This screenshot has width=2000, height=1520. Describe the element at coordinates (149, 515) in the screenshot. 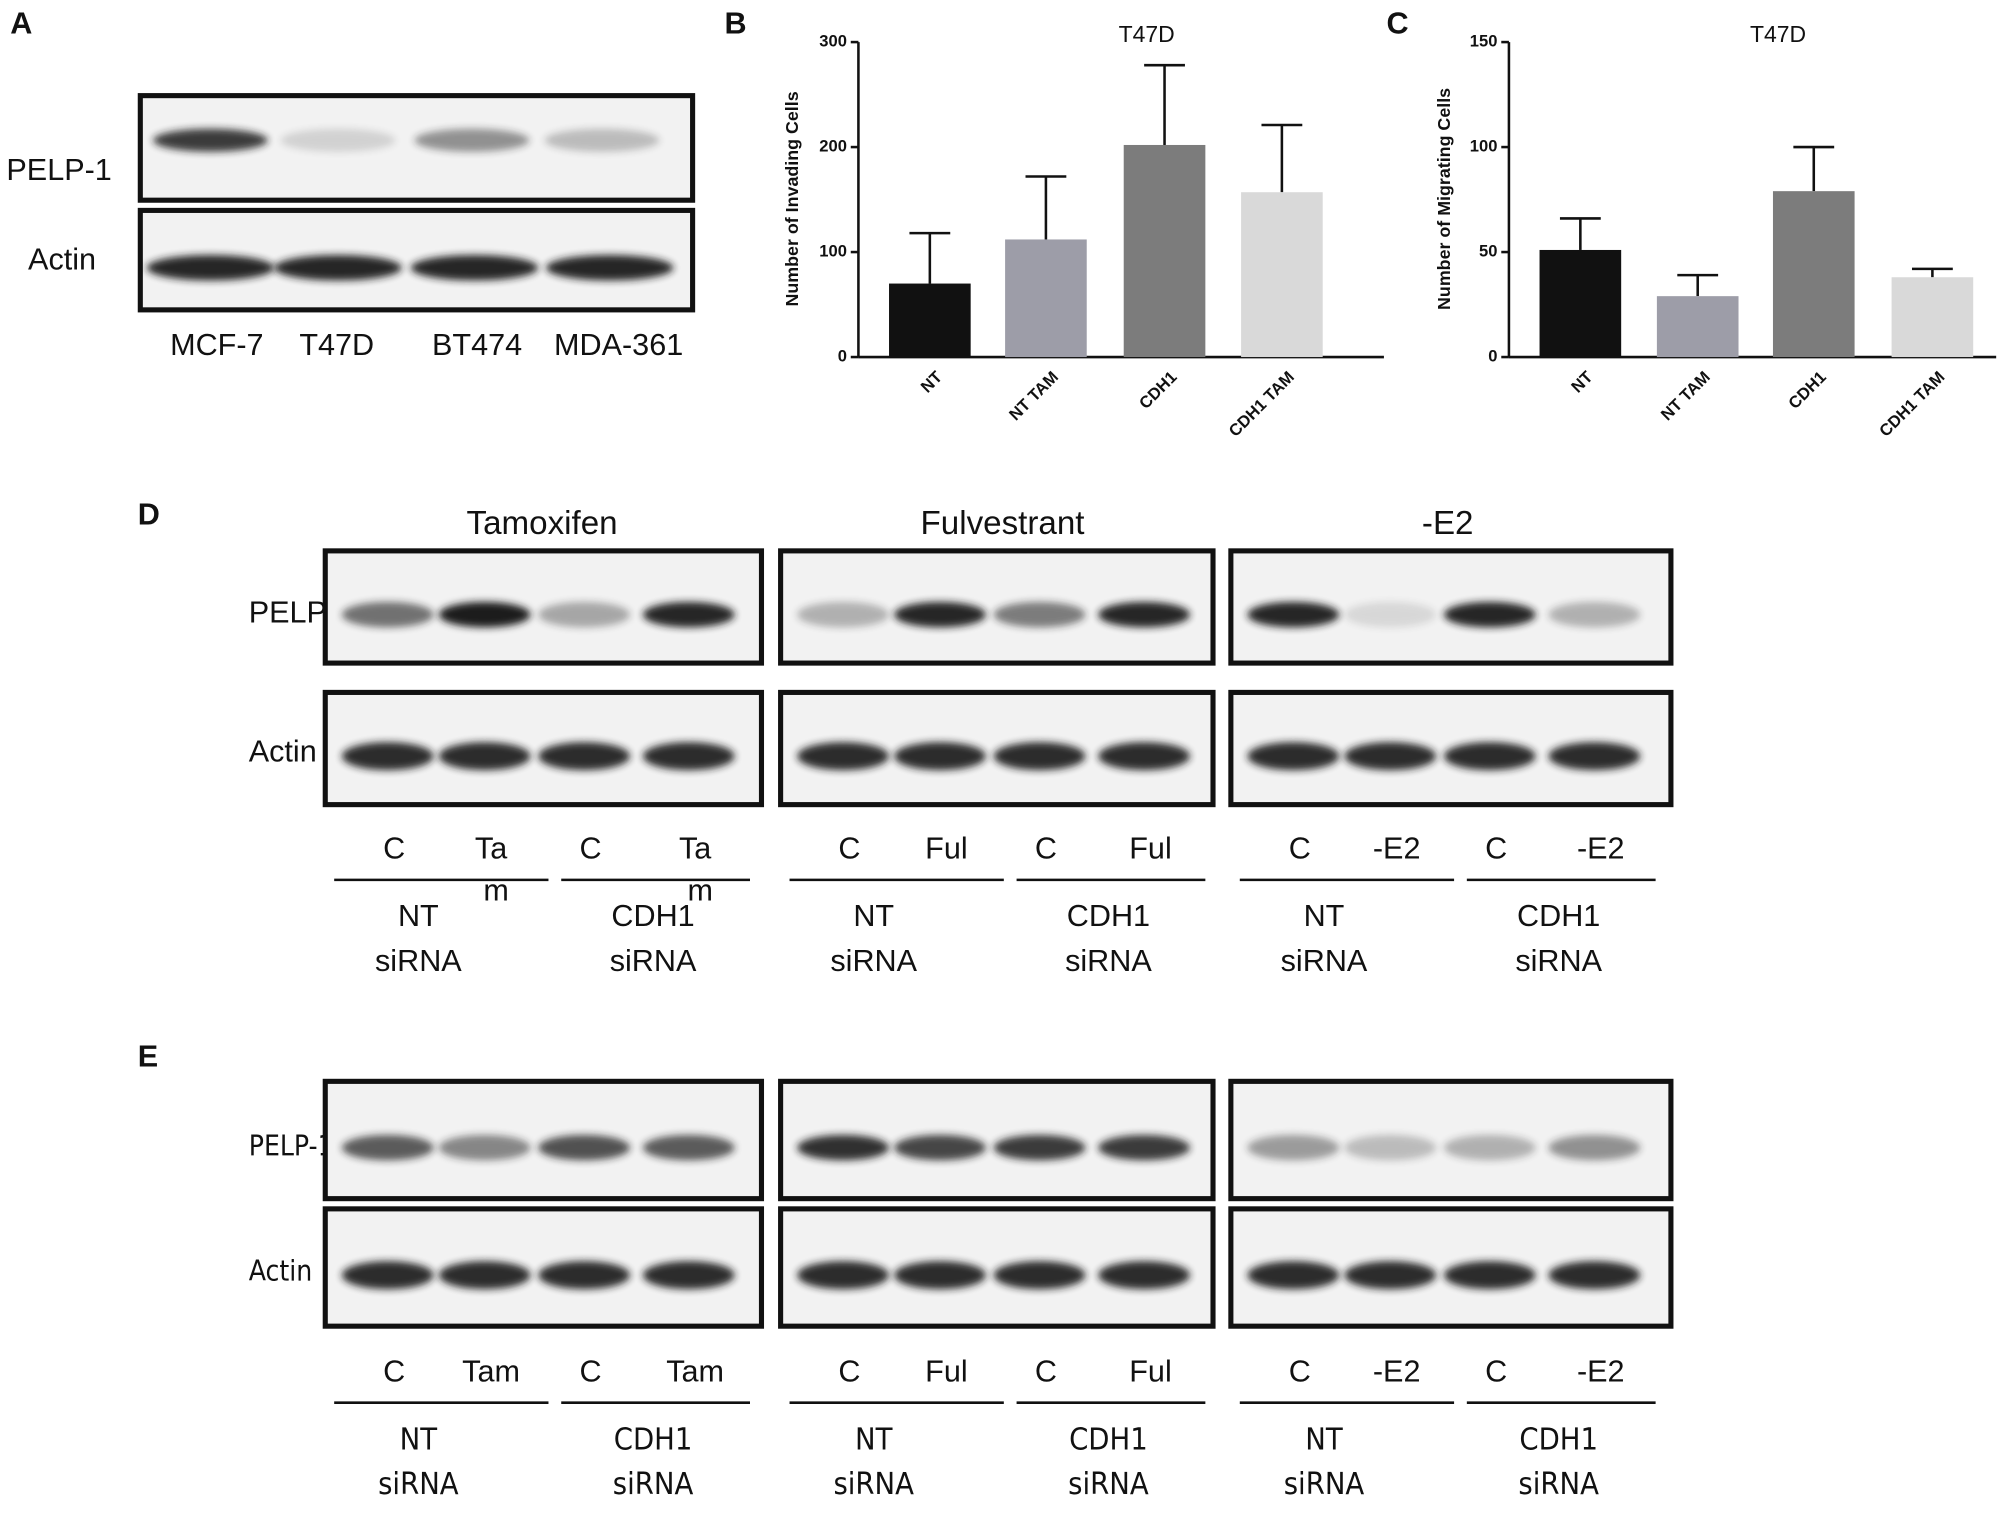

I see `panel-letter: D` at that location.